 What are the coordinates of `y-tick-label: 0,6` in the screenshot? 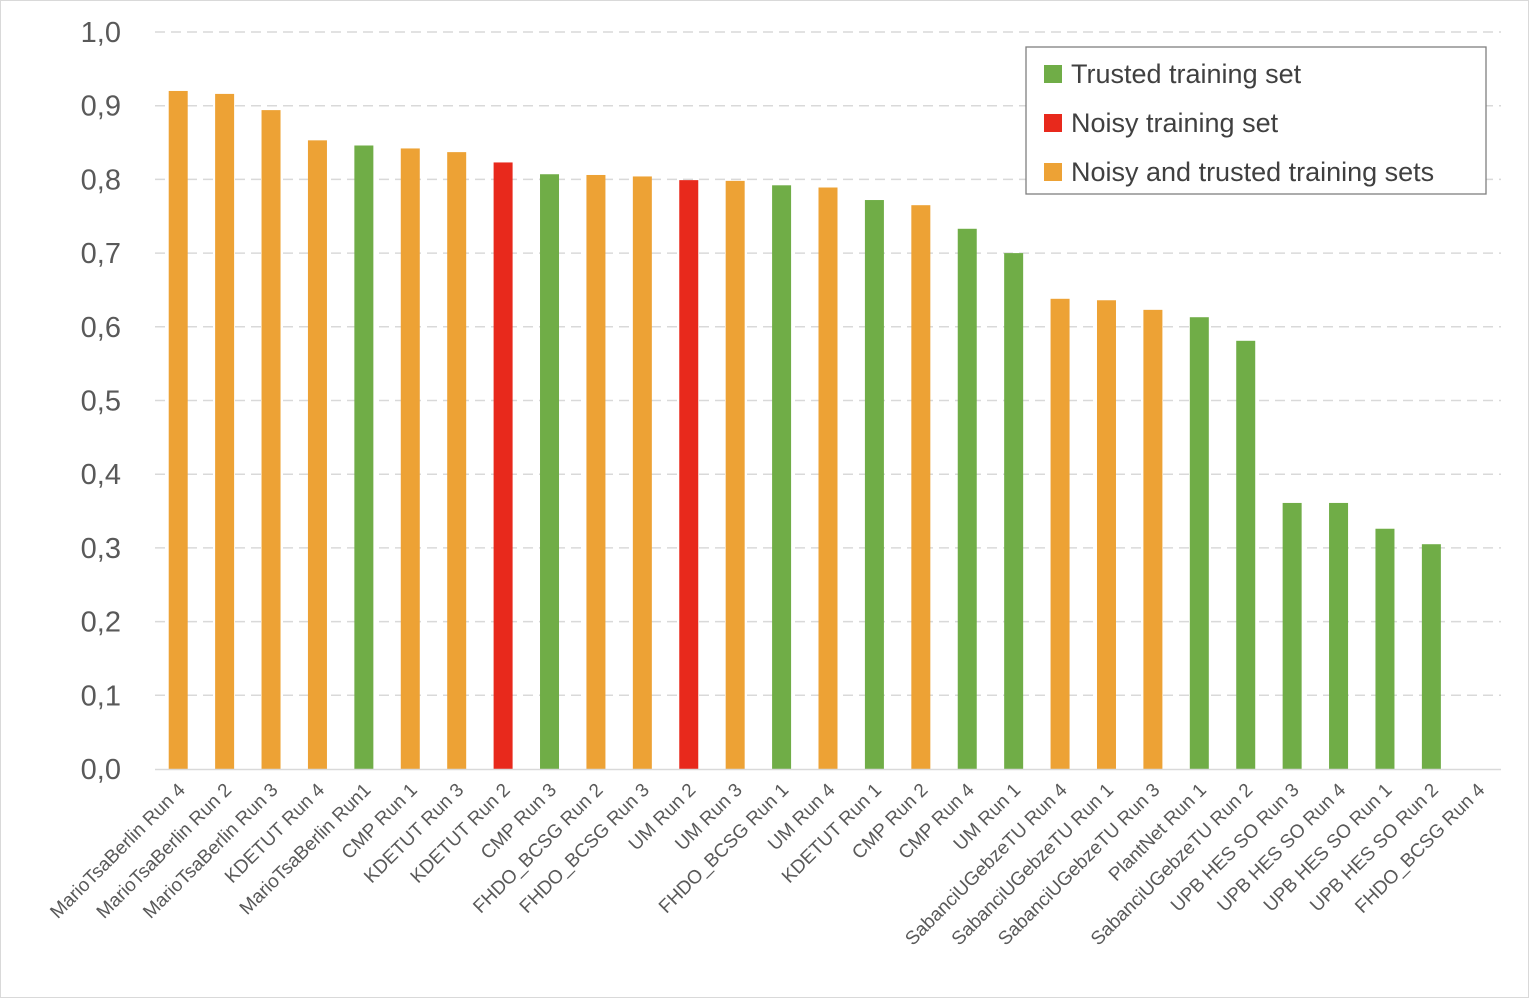 It's located at (101, 328).